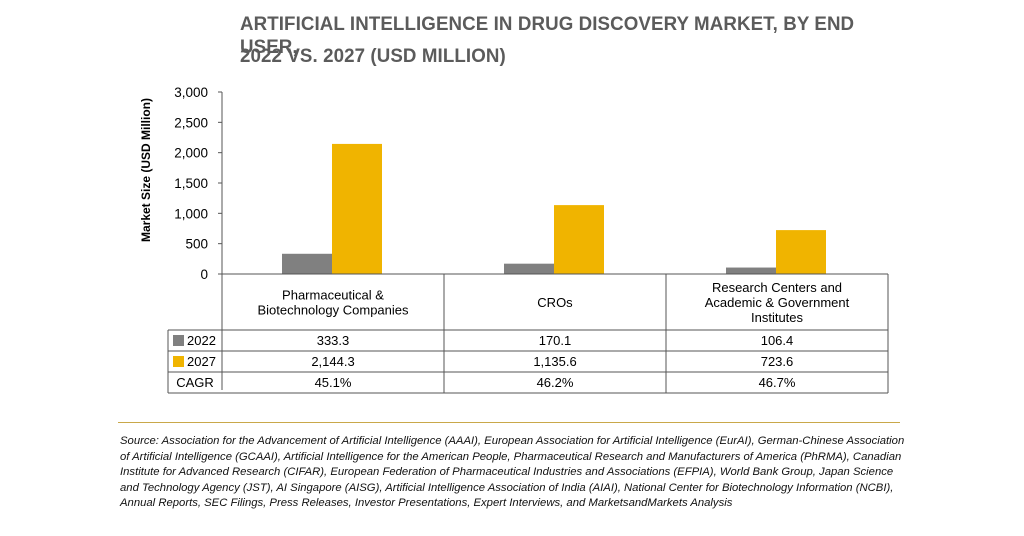  Describe the element at coordinates (777, 382) in the screenshot. I see `cagr-value: 46.7%` at that location.